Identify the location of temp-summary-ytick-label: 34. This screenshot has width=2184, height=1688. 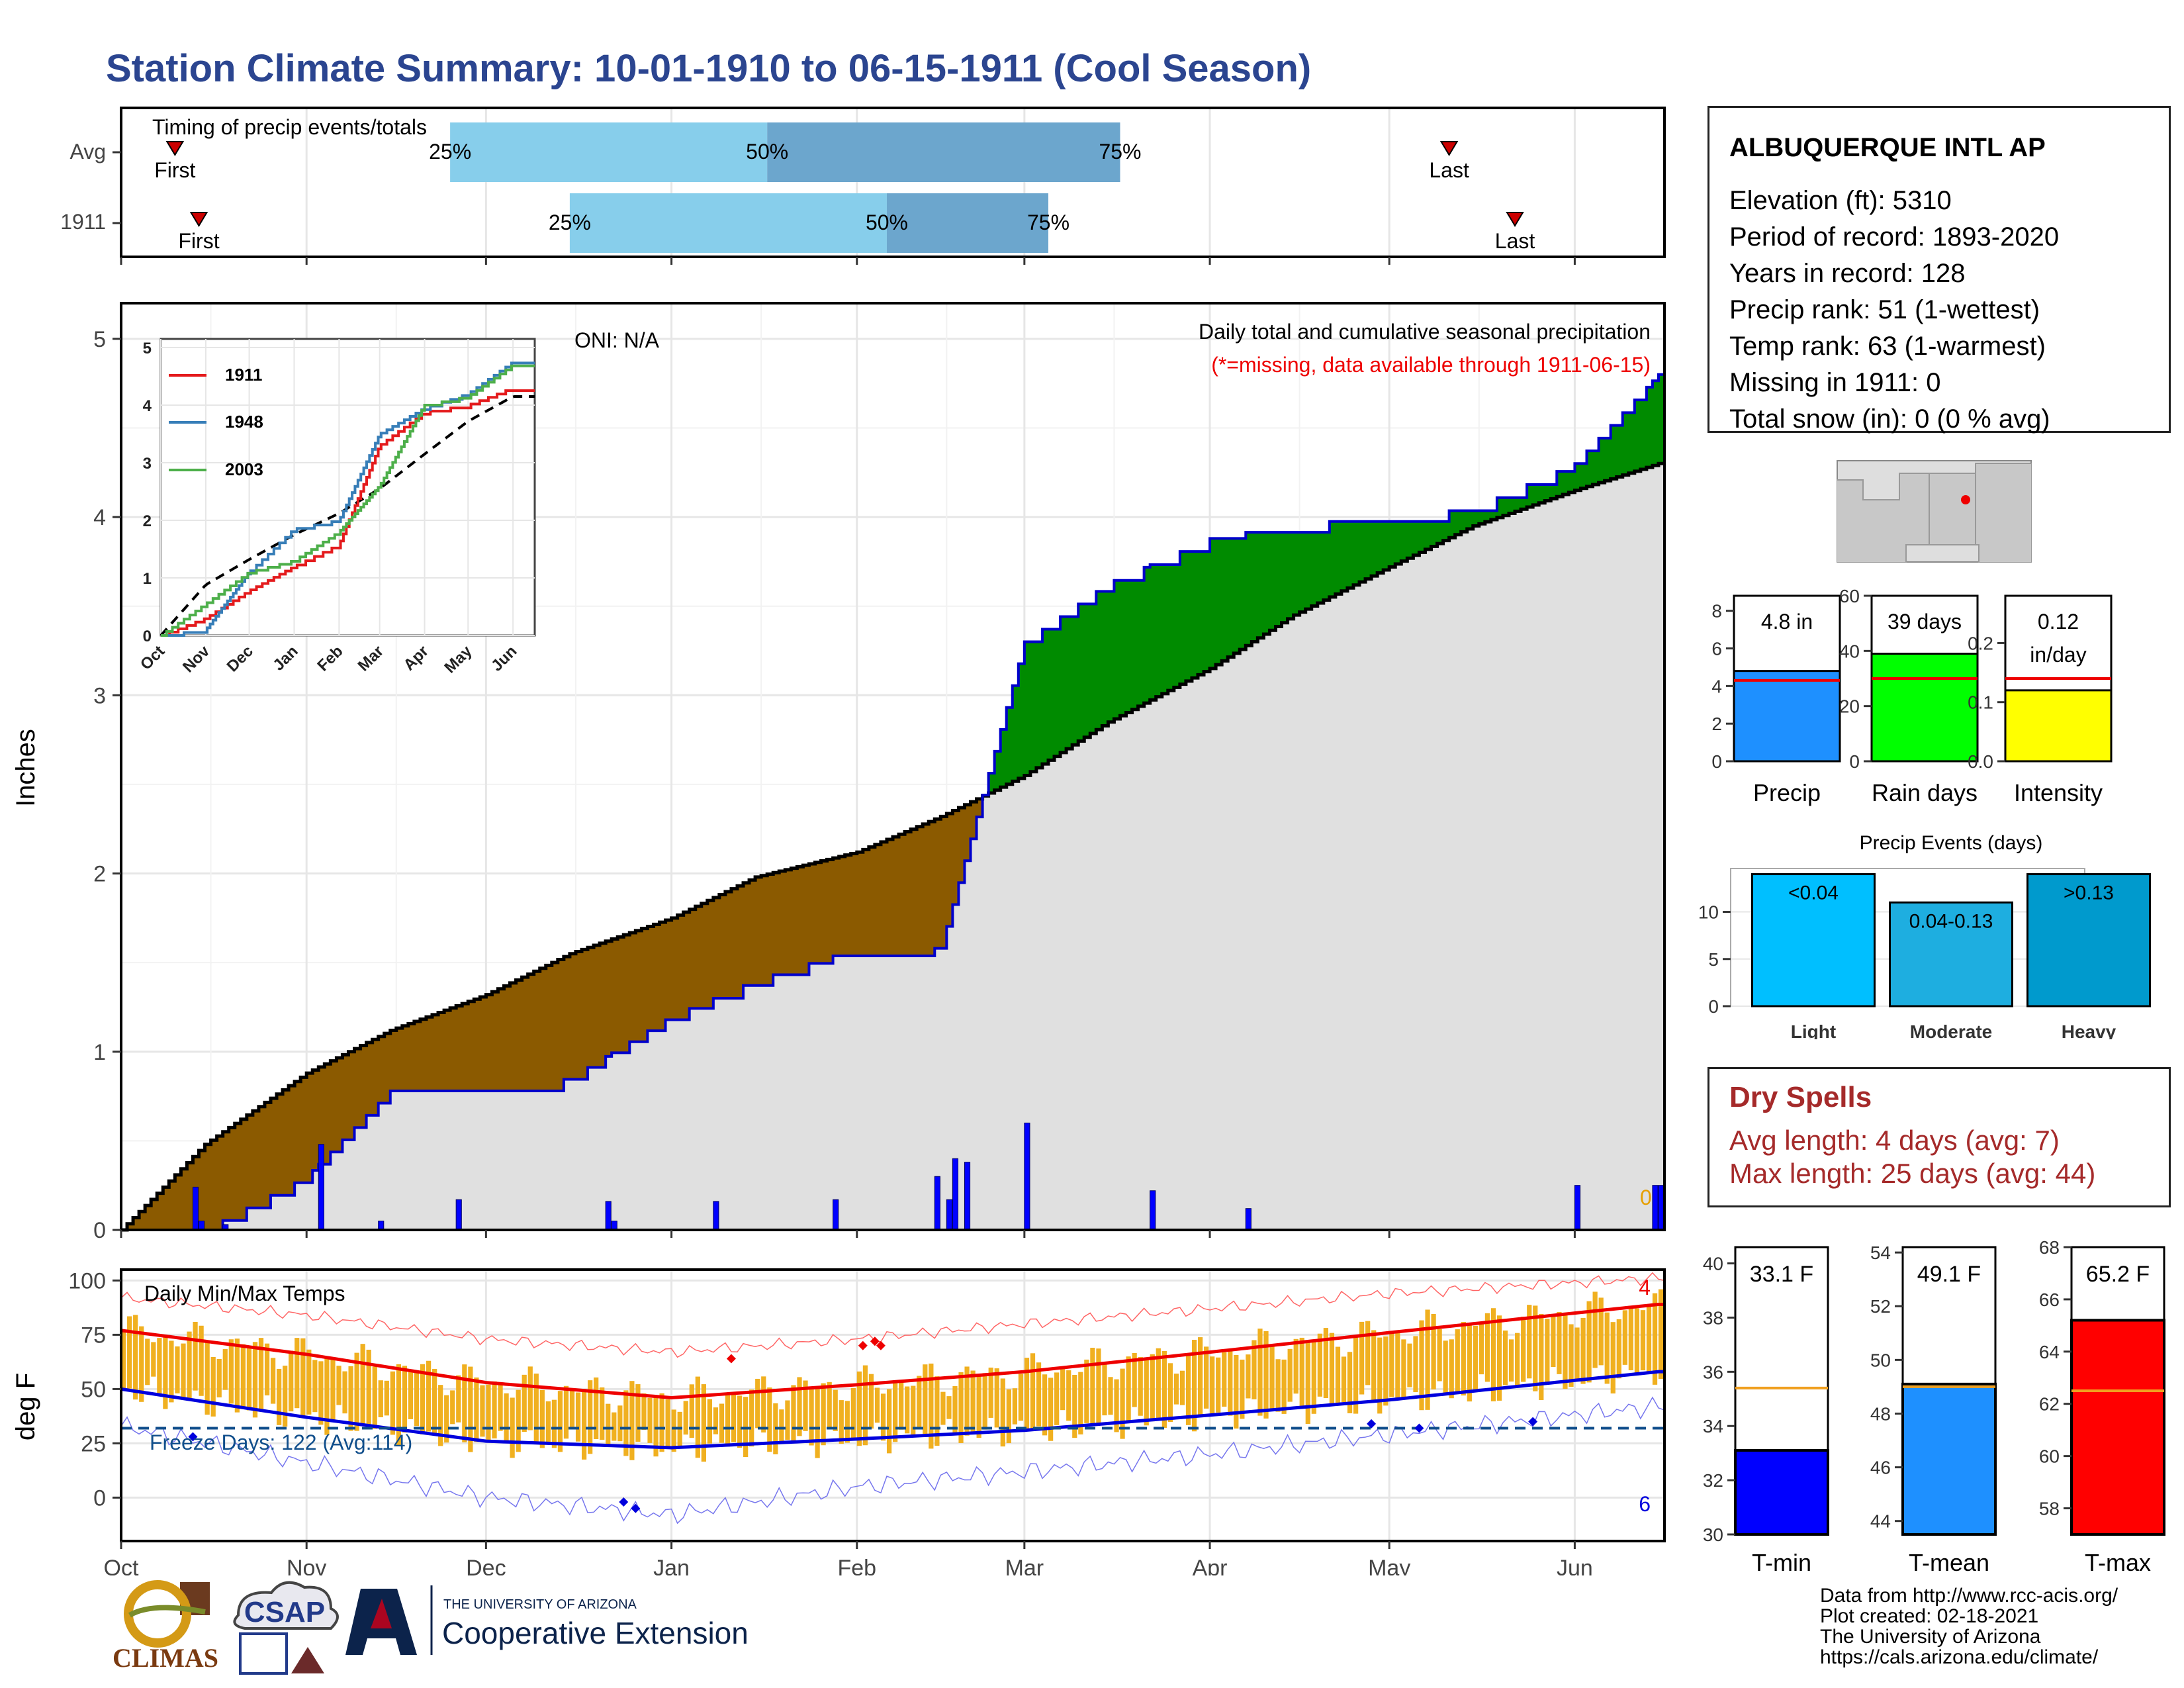
(1713, 1426).